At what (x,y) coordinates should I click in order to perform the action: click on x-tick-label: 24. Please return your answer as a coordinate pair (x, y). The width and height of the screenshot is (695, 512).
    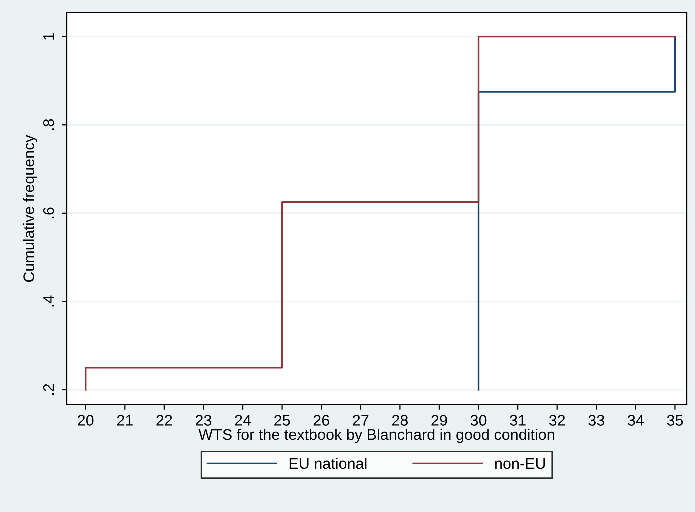
    Looking at the image, I should click on (243, 420).